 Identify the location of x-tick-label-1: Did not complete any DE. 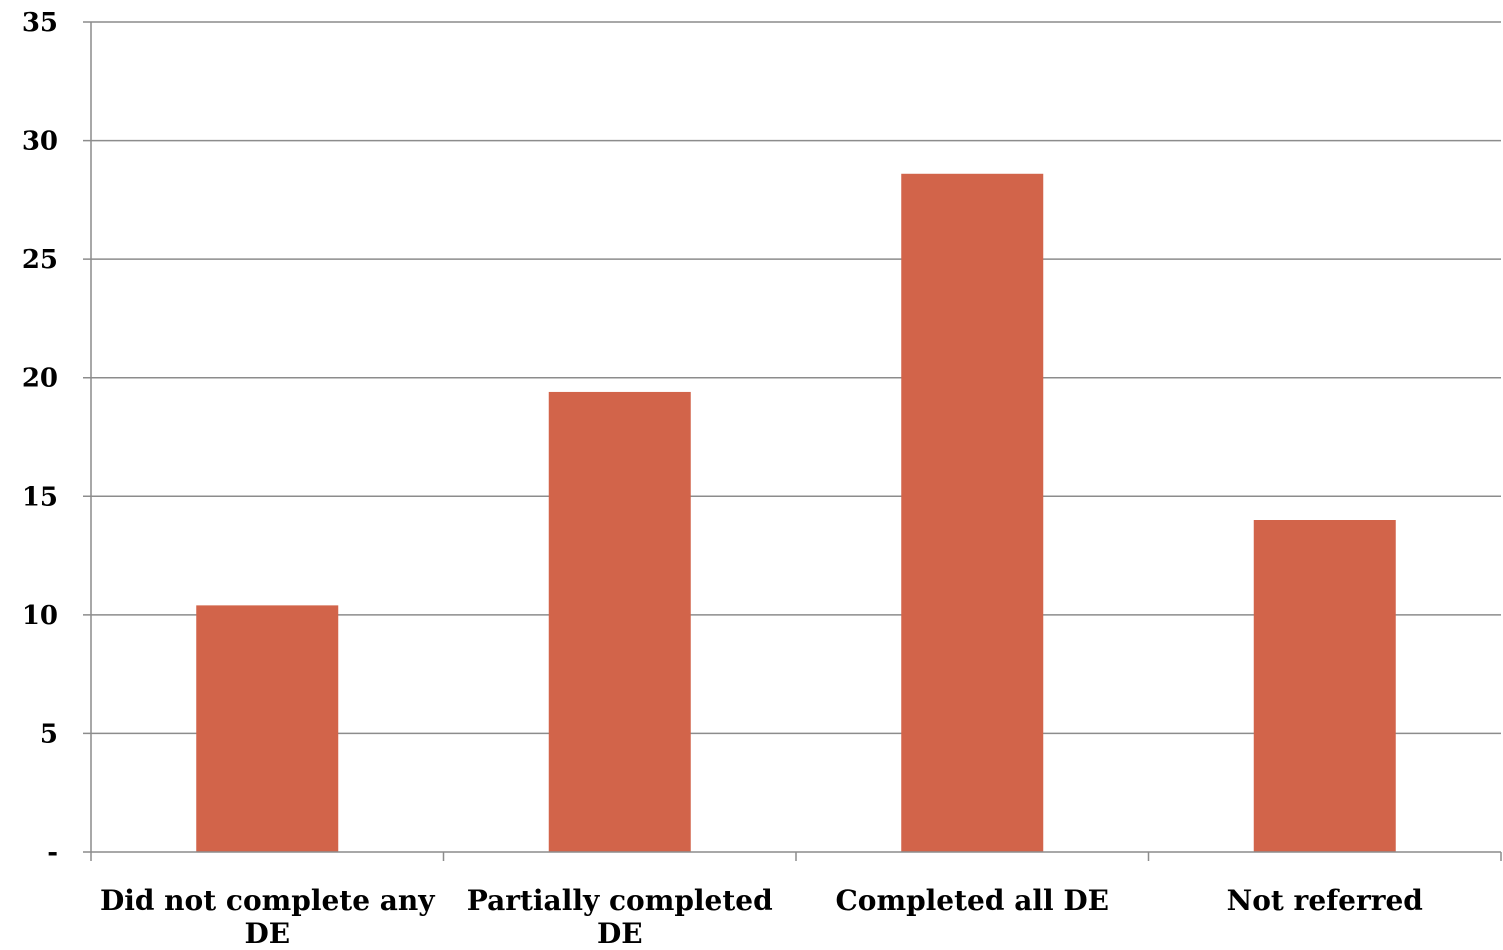
(267, 917).